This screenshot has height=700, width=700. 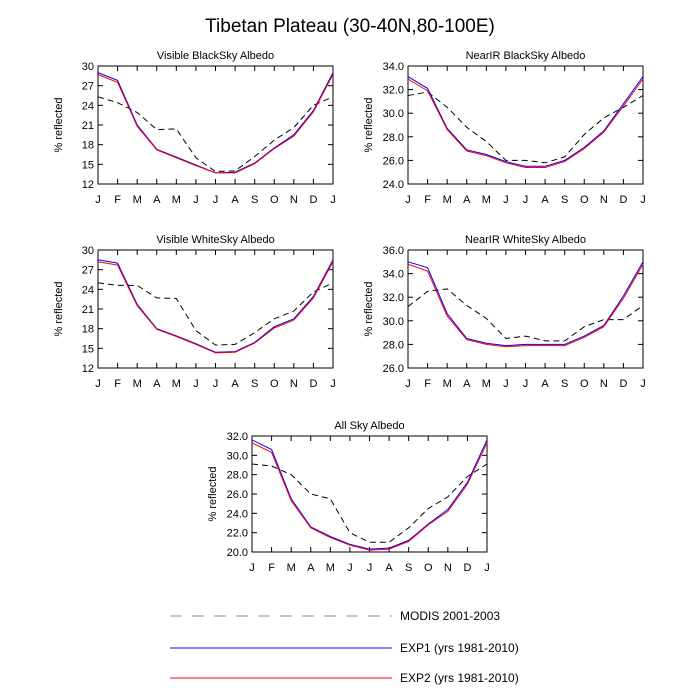 I want to click on legend-label: EXP1 (yrs 1981-2010), so click(x=459, y=648).